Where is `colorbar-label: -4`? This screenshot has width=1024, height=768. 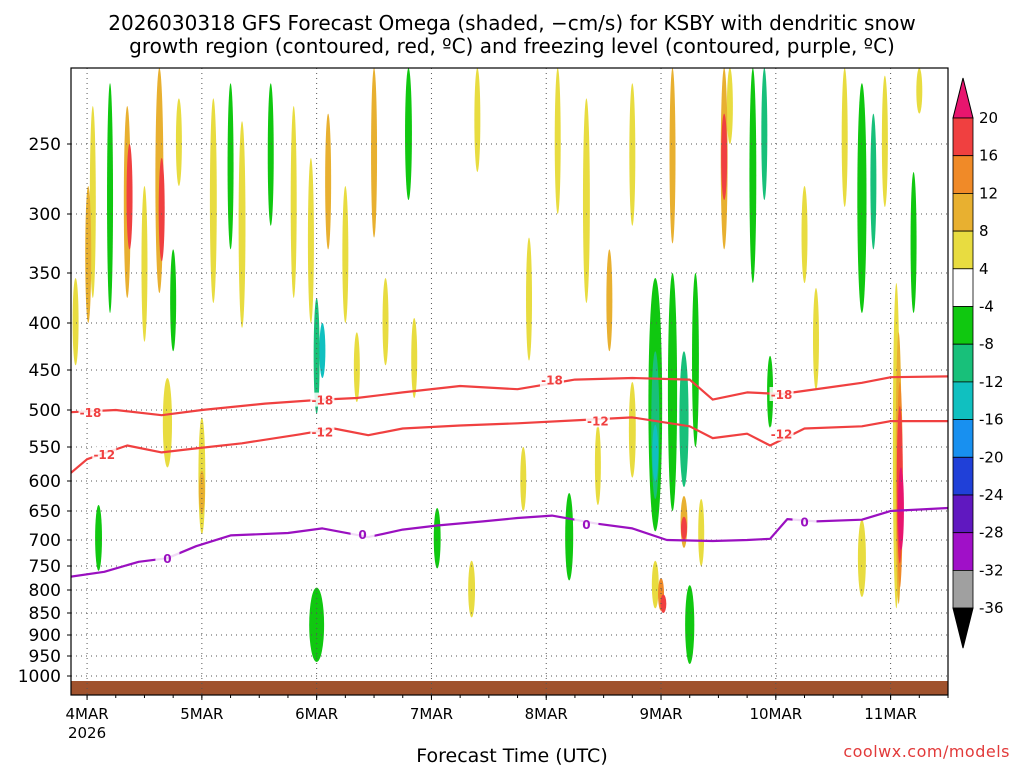
colorbar-label: -4 is located at coordinates (986, 307).